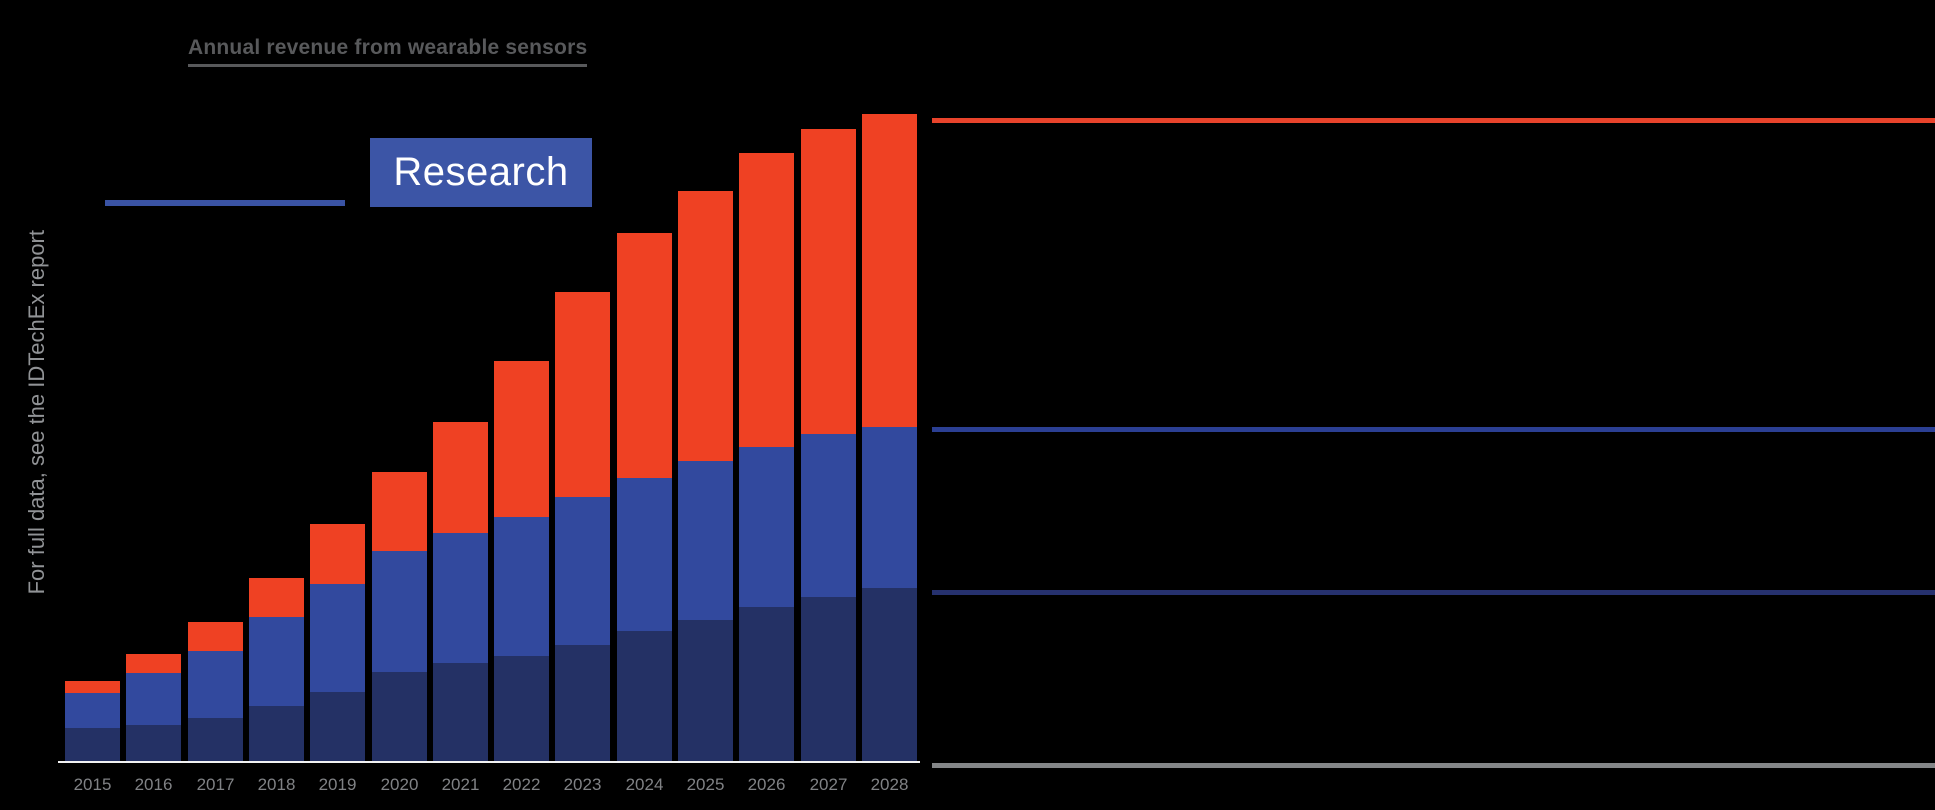  What do you see at coordinates (582, 784) in the screenshot?
I see `x-tick-2023: 2023` at bounding box center [582, 784].